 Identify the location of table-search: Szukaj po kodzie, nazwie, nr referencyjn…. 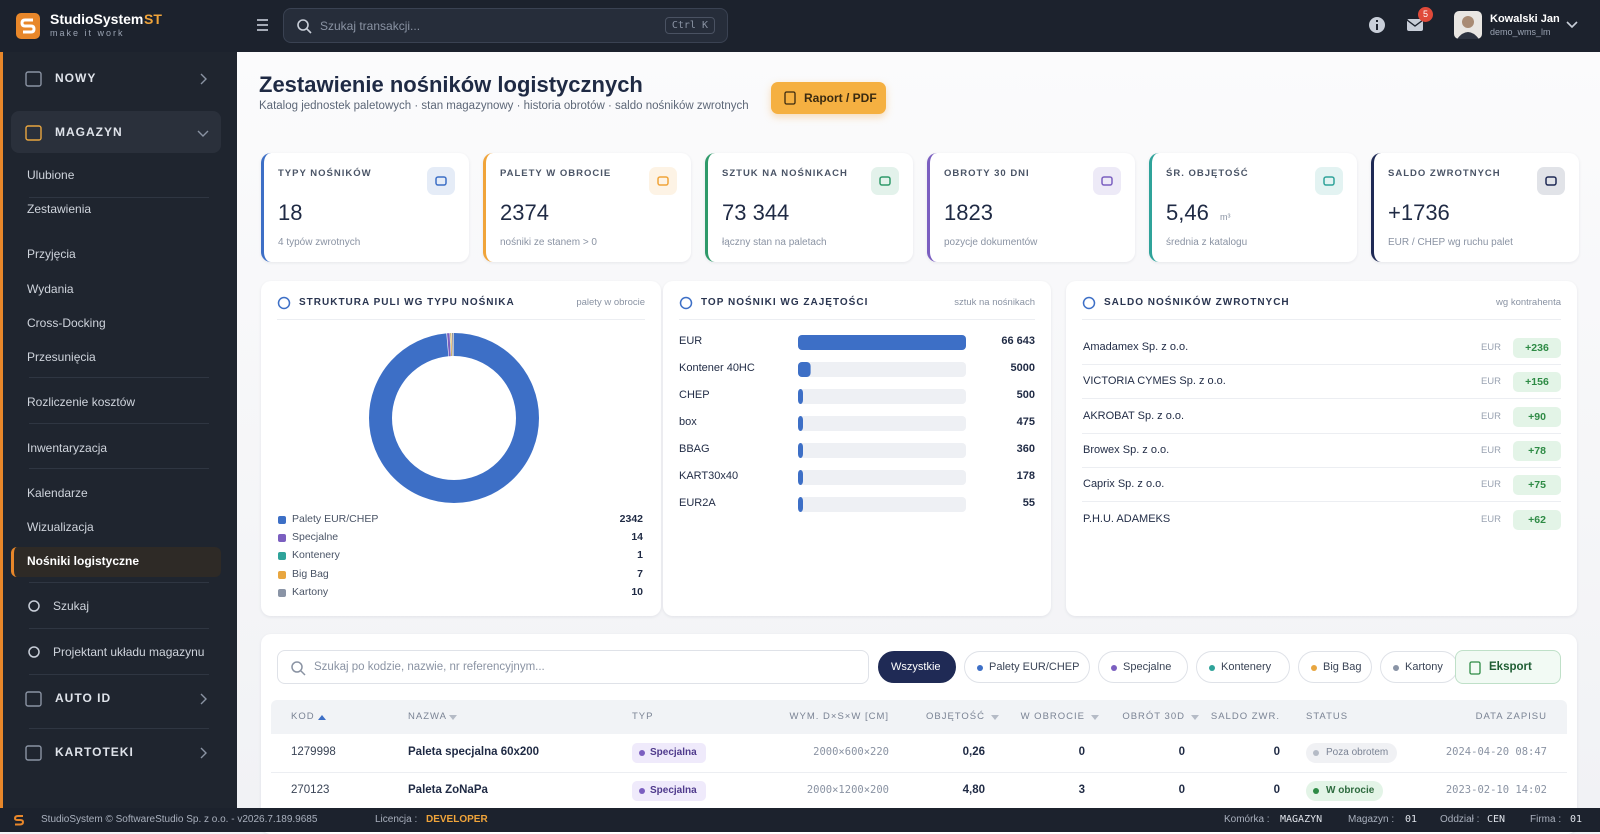
(573, 667).